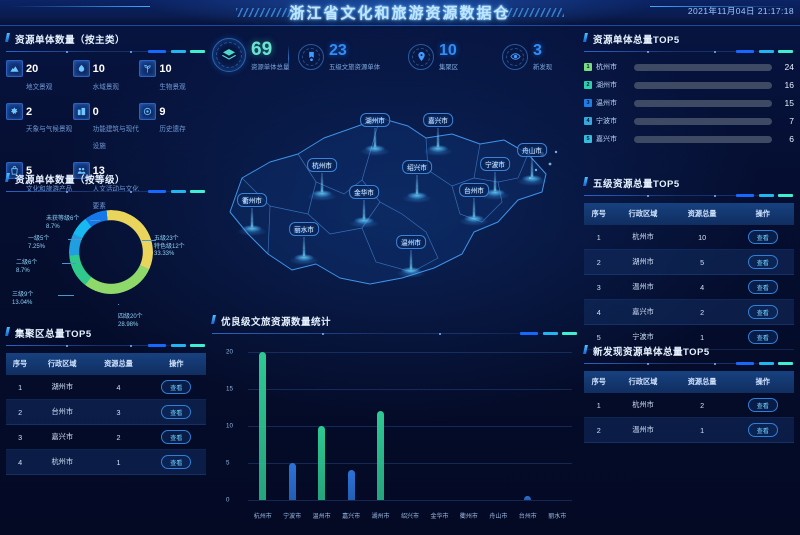 This screenshot has width=800, height=535. I want to click on y-axis-tick: 5, so click(228, 463).